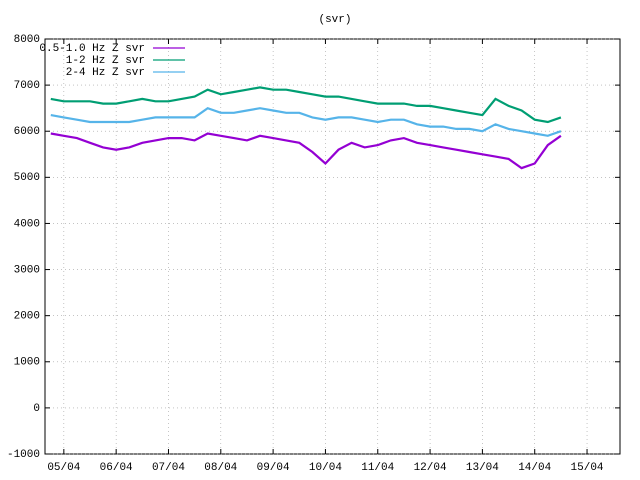 Image resolution: width=640 pixels, height=480 pixels. What do you see at coordinates (334, 20) in the screenshot?
I see `chart-title: (svr)` at bounding box center [334, 20].